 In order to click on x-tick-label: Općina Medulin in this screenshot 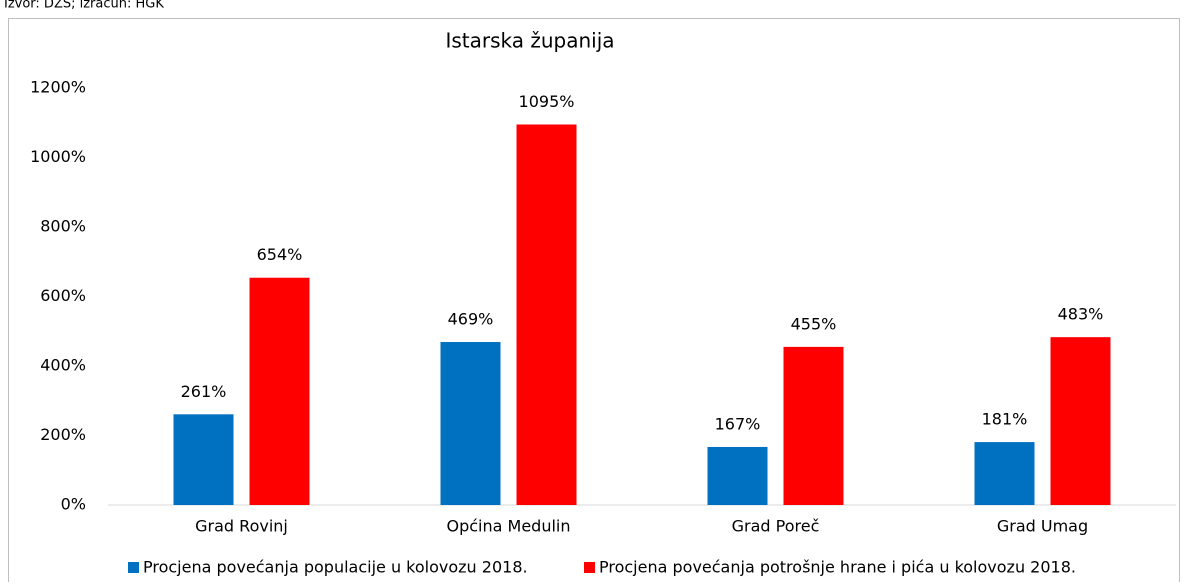, I will do `click(509, 526)`.